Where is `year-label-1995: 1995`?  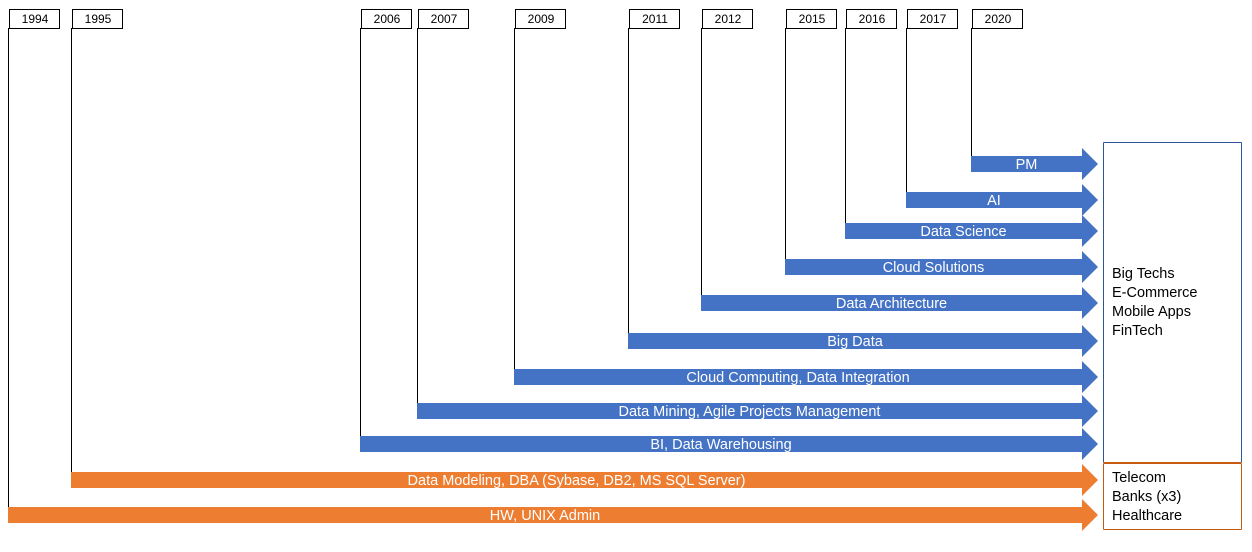
year-label-1995: 1995 is located at coordinates (97, 19).